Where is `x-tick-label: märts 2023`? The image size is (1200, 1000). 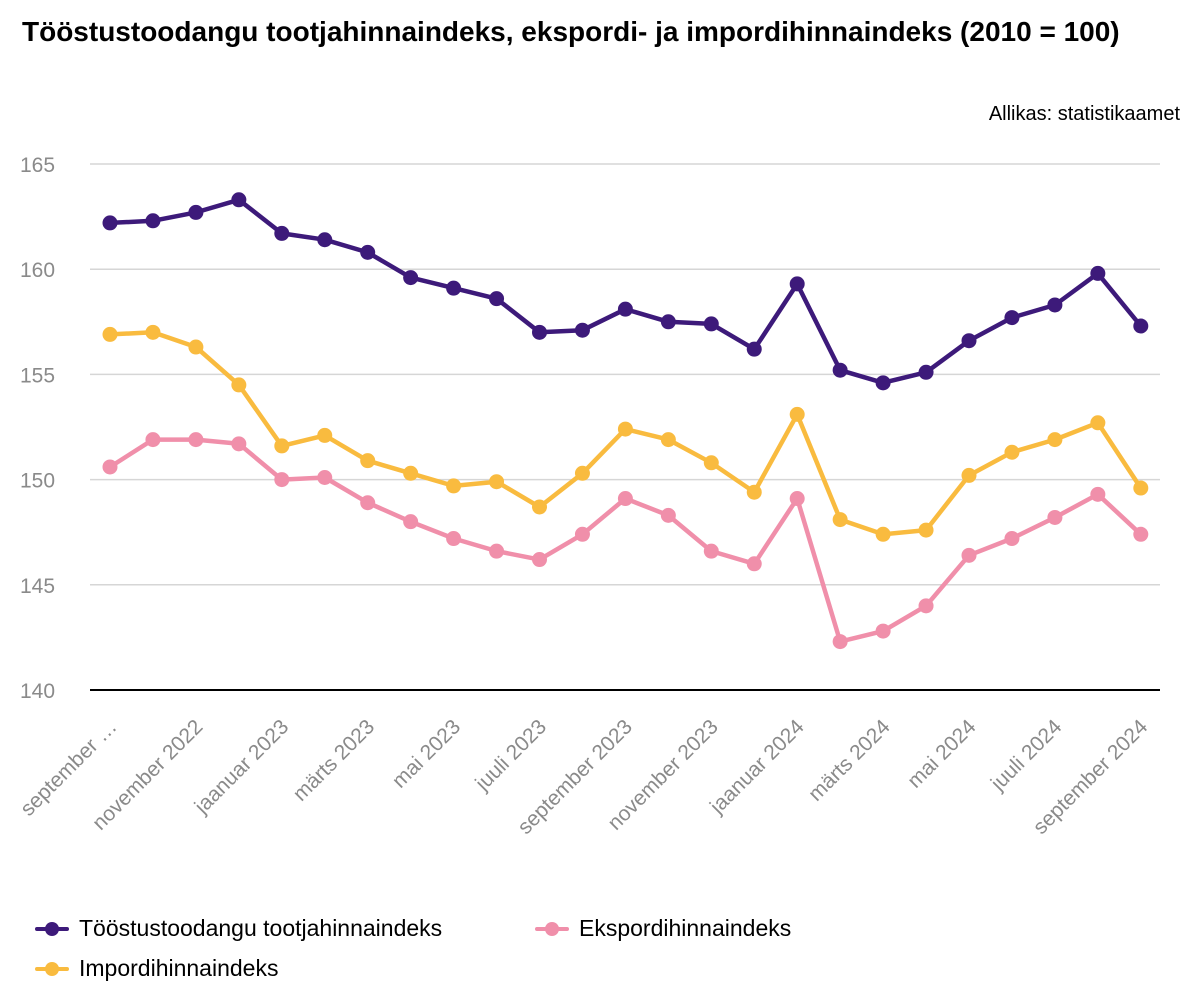
x-tick-label: märts 2023 is located at coordinates (334, 760).